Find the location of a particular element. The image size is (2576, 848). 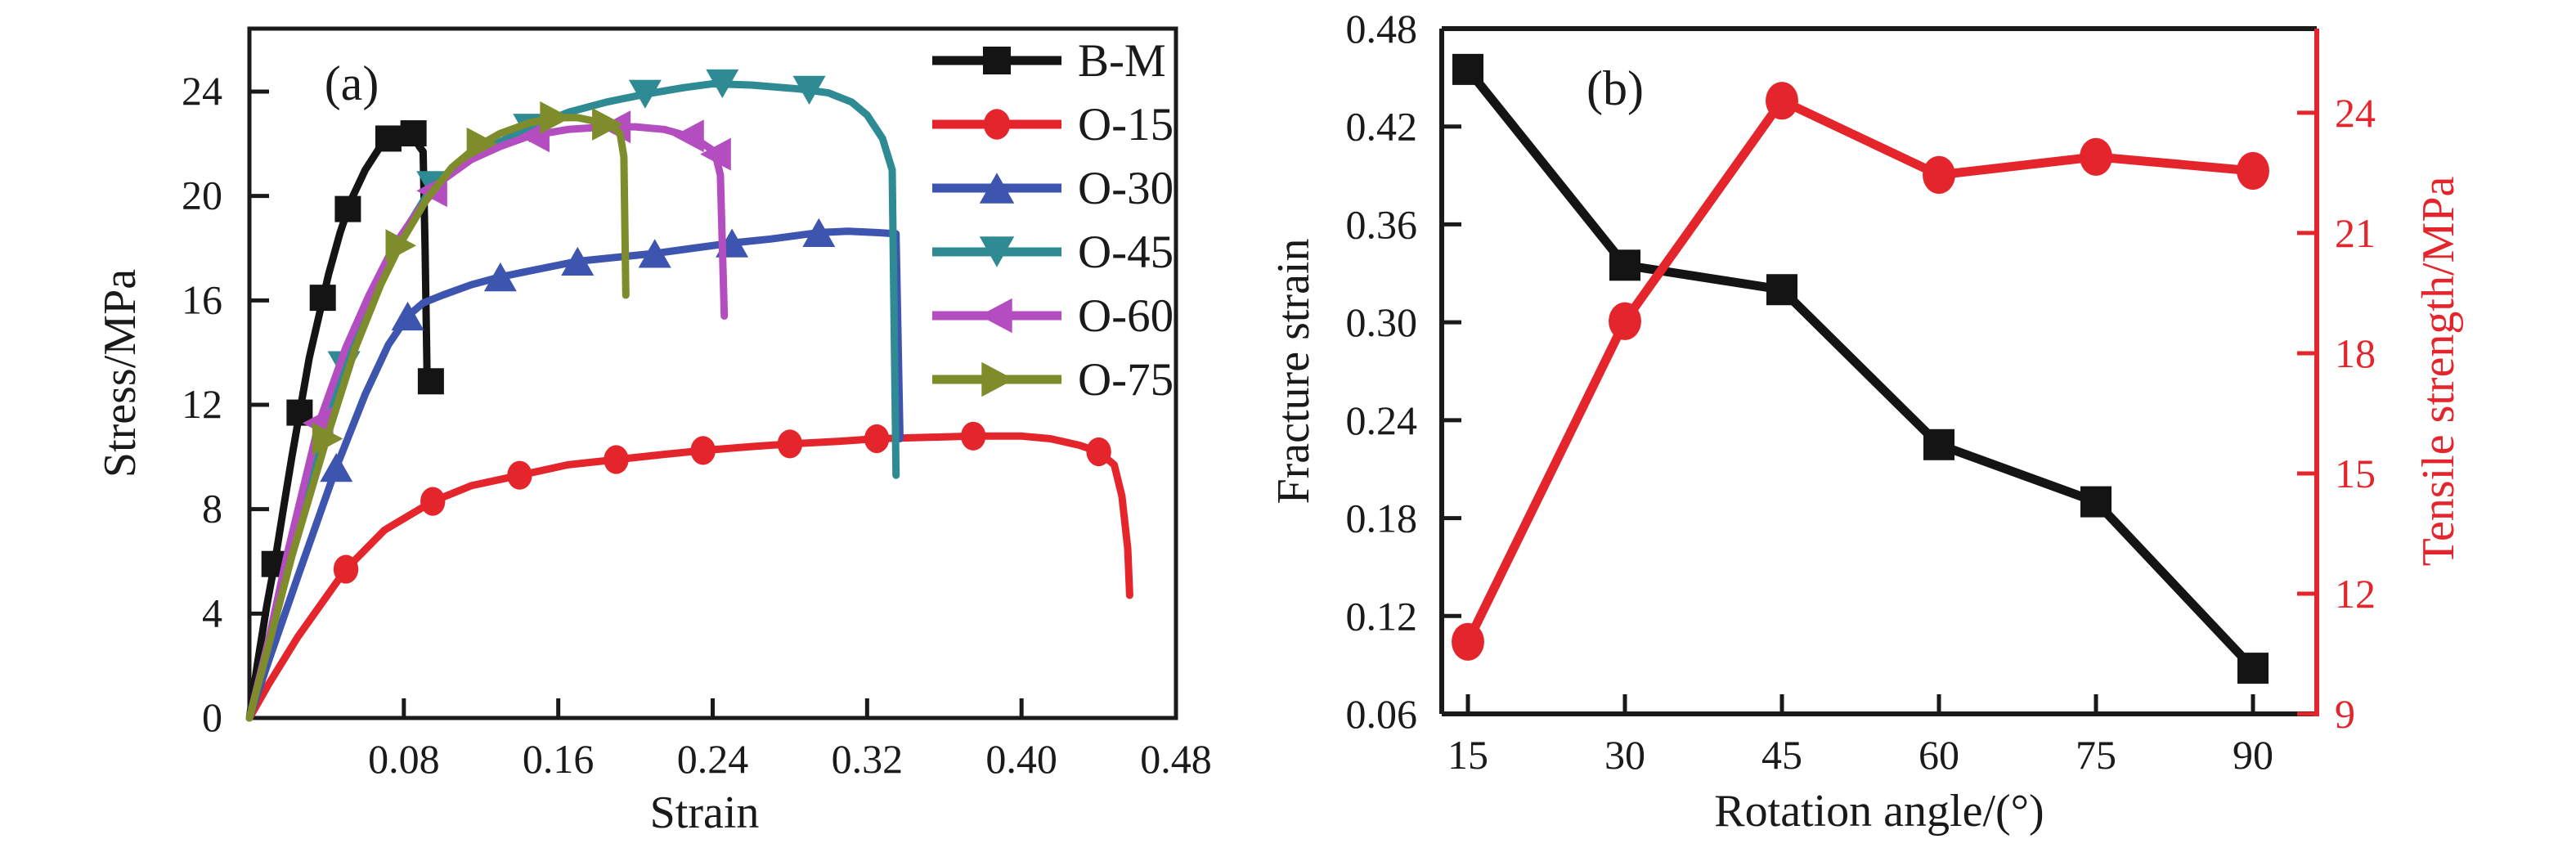

x-axis-title: Rotation angle/(°) is located at coordinates (1879, 812).